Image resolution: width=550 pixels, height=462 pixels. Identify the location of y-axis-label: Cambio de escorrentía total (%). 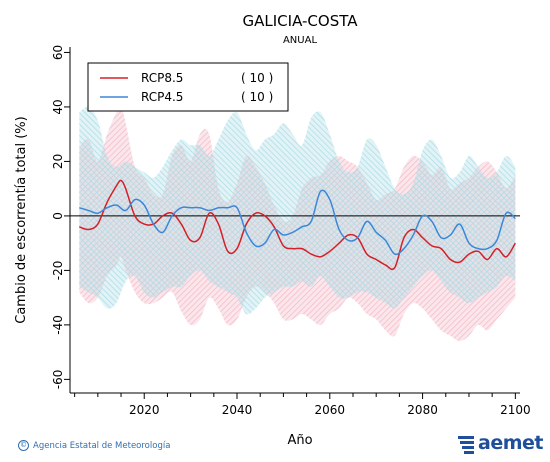
(21, 220).